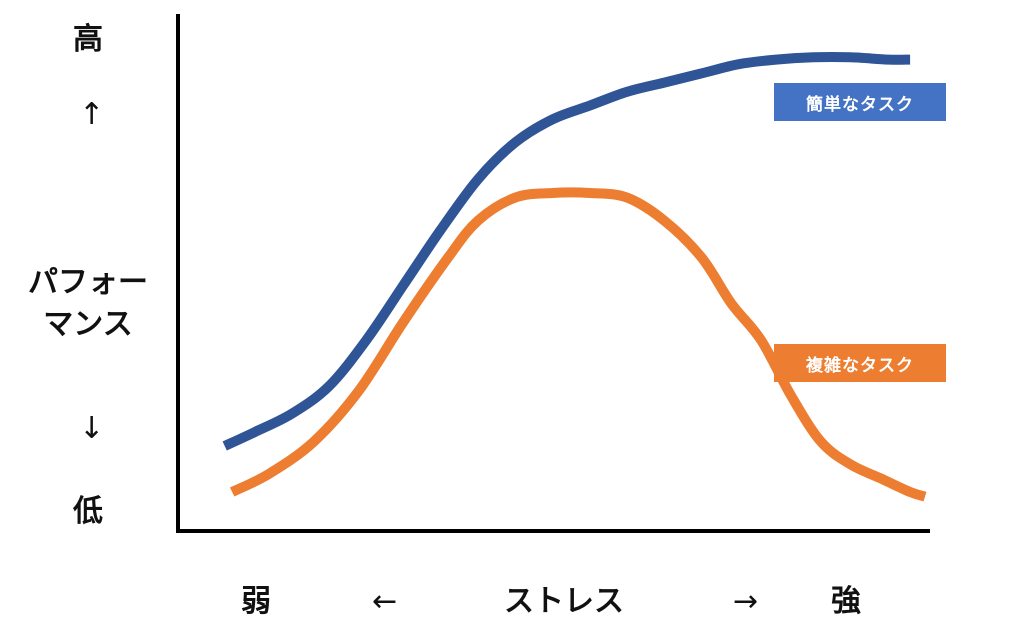 The image size is (1024, 643). What do you see at coordinates (88, 39) in the screenshot?
I see `y-axis-top-label: 高` at bounding box center [88, 39].